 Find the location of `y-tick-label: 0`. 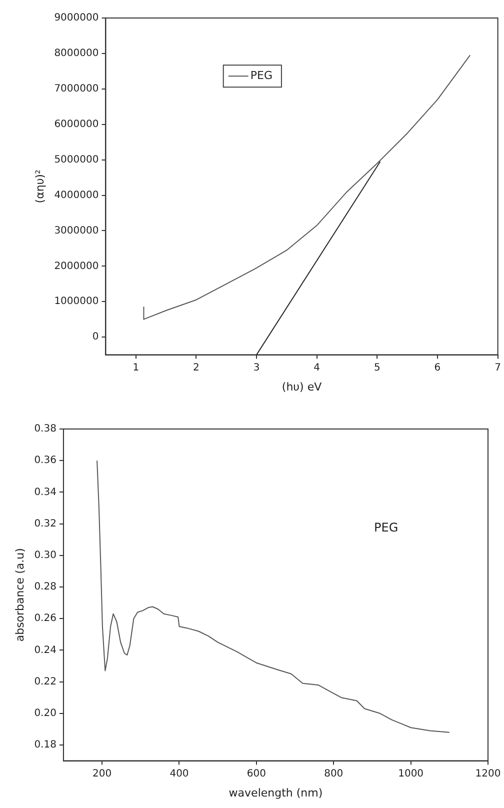

y-tick-label: 0 is located at coordinates (95, 337).